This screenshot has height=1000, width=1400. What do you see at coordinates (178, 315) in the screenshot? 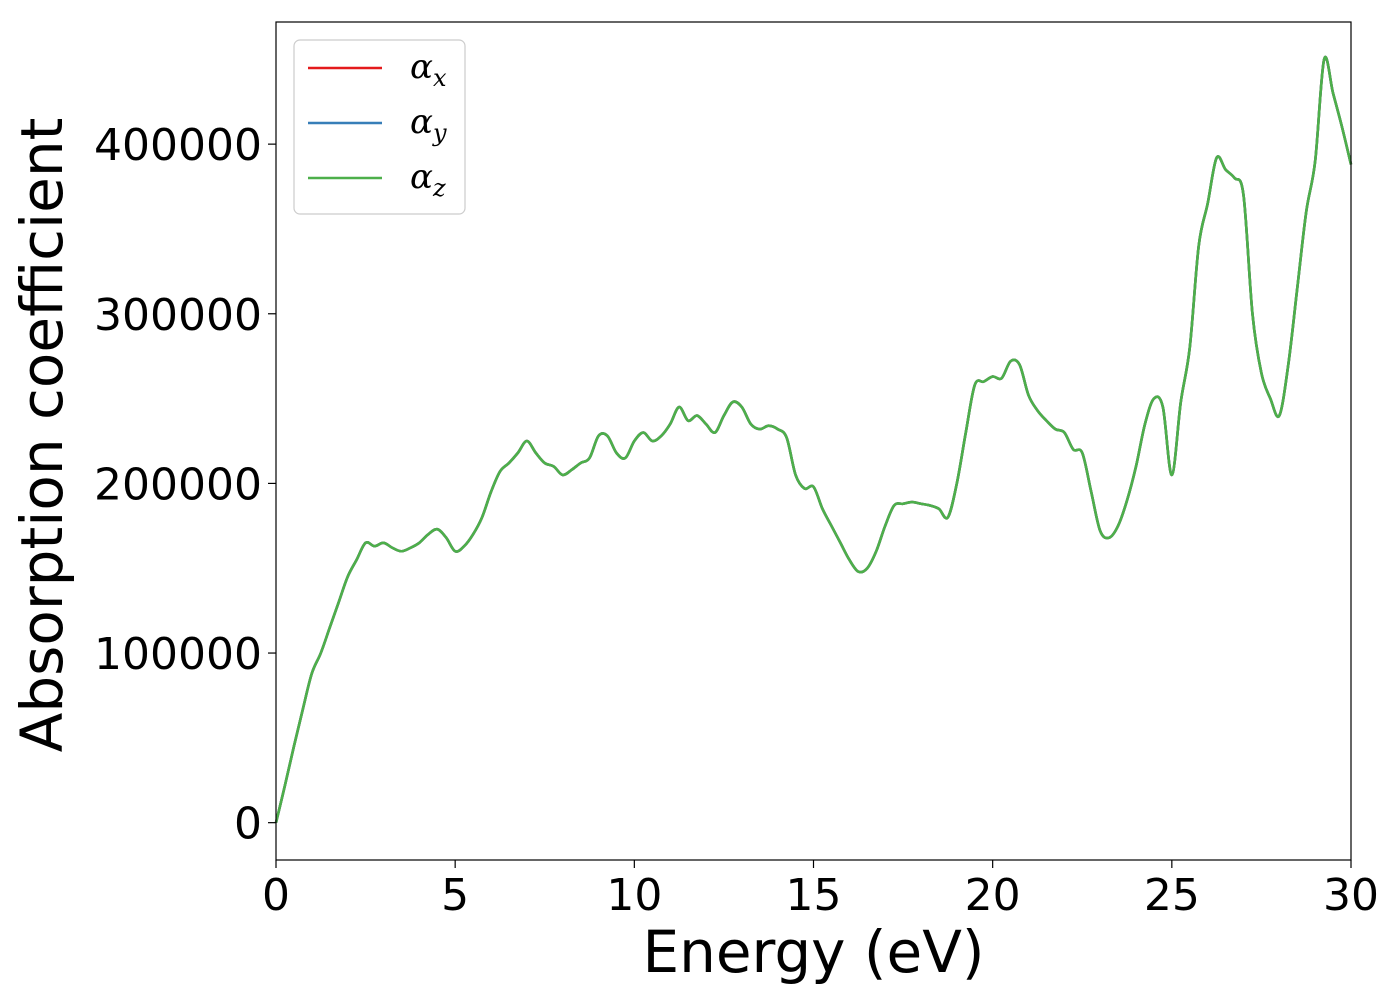
I see `y-tick-label: 300000` at bounding box center [178, 315].